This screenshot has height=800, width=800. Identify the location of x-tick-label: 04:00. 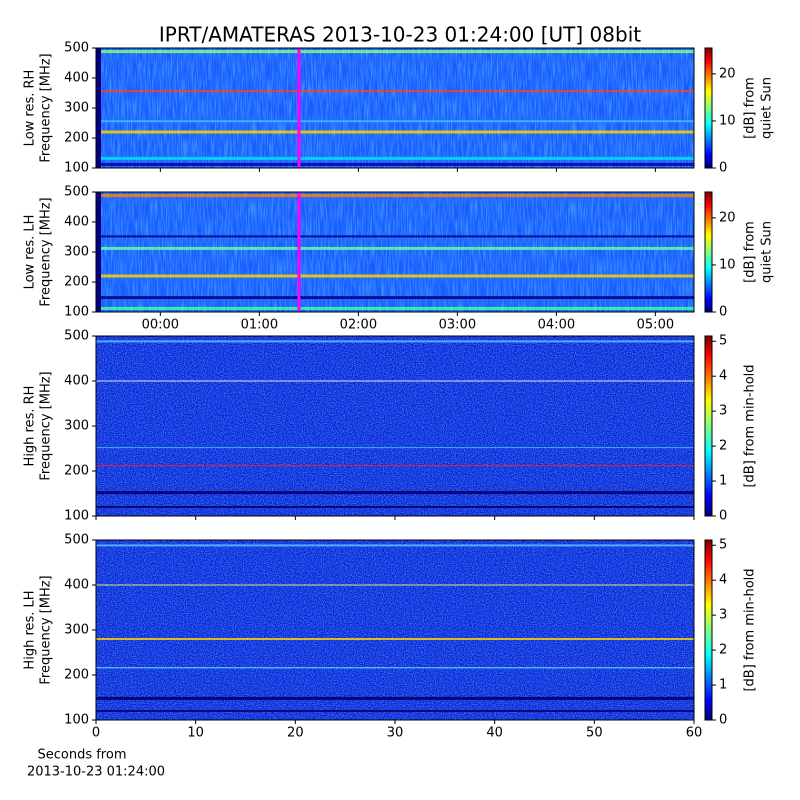
(556, 325).